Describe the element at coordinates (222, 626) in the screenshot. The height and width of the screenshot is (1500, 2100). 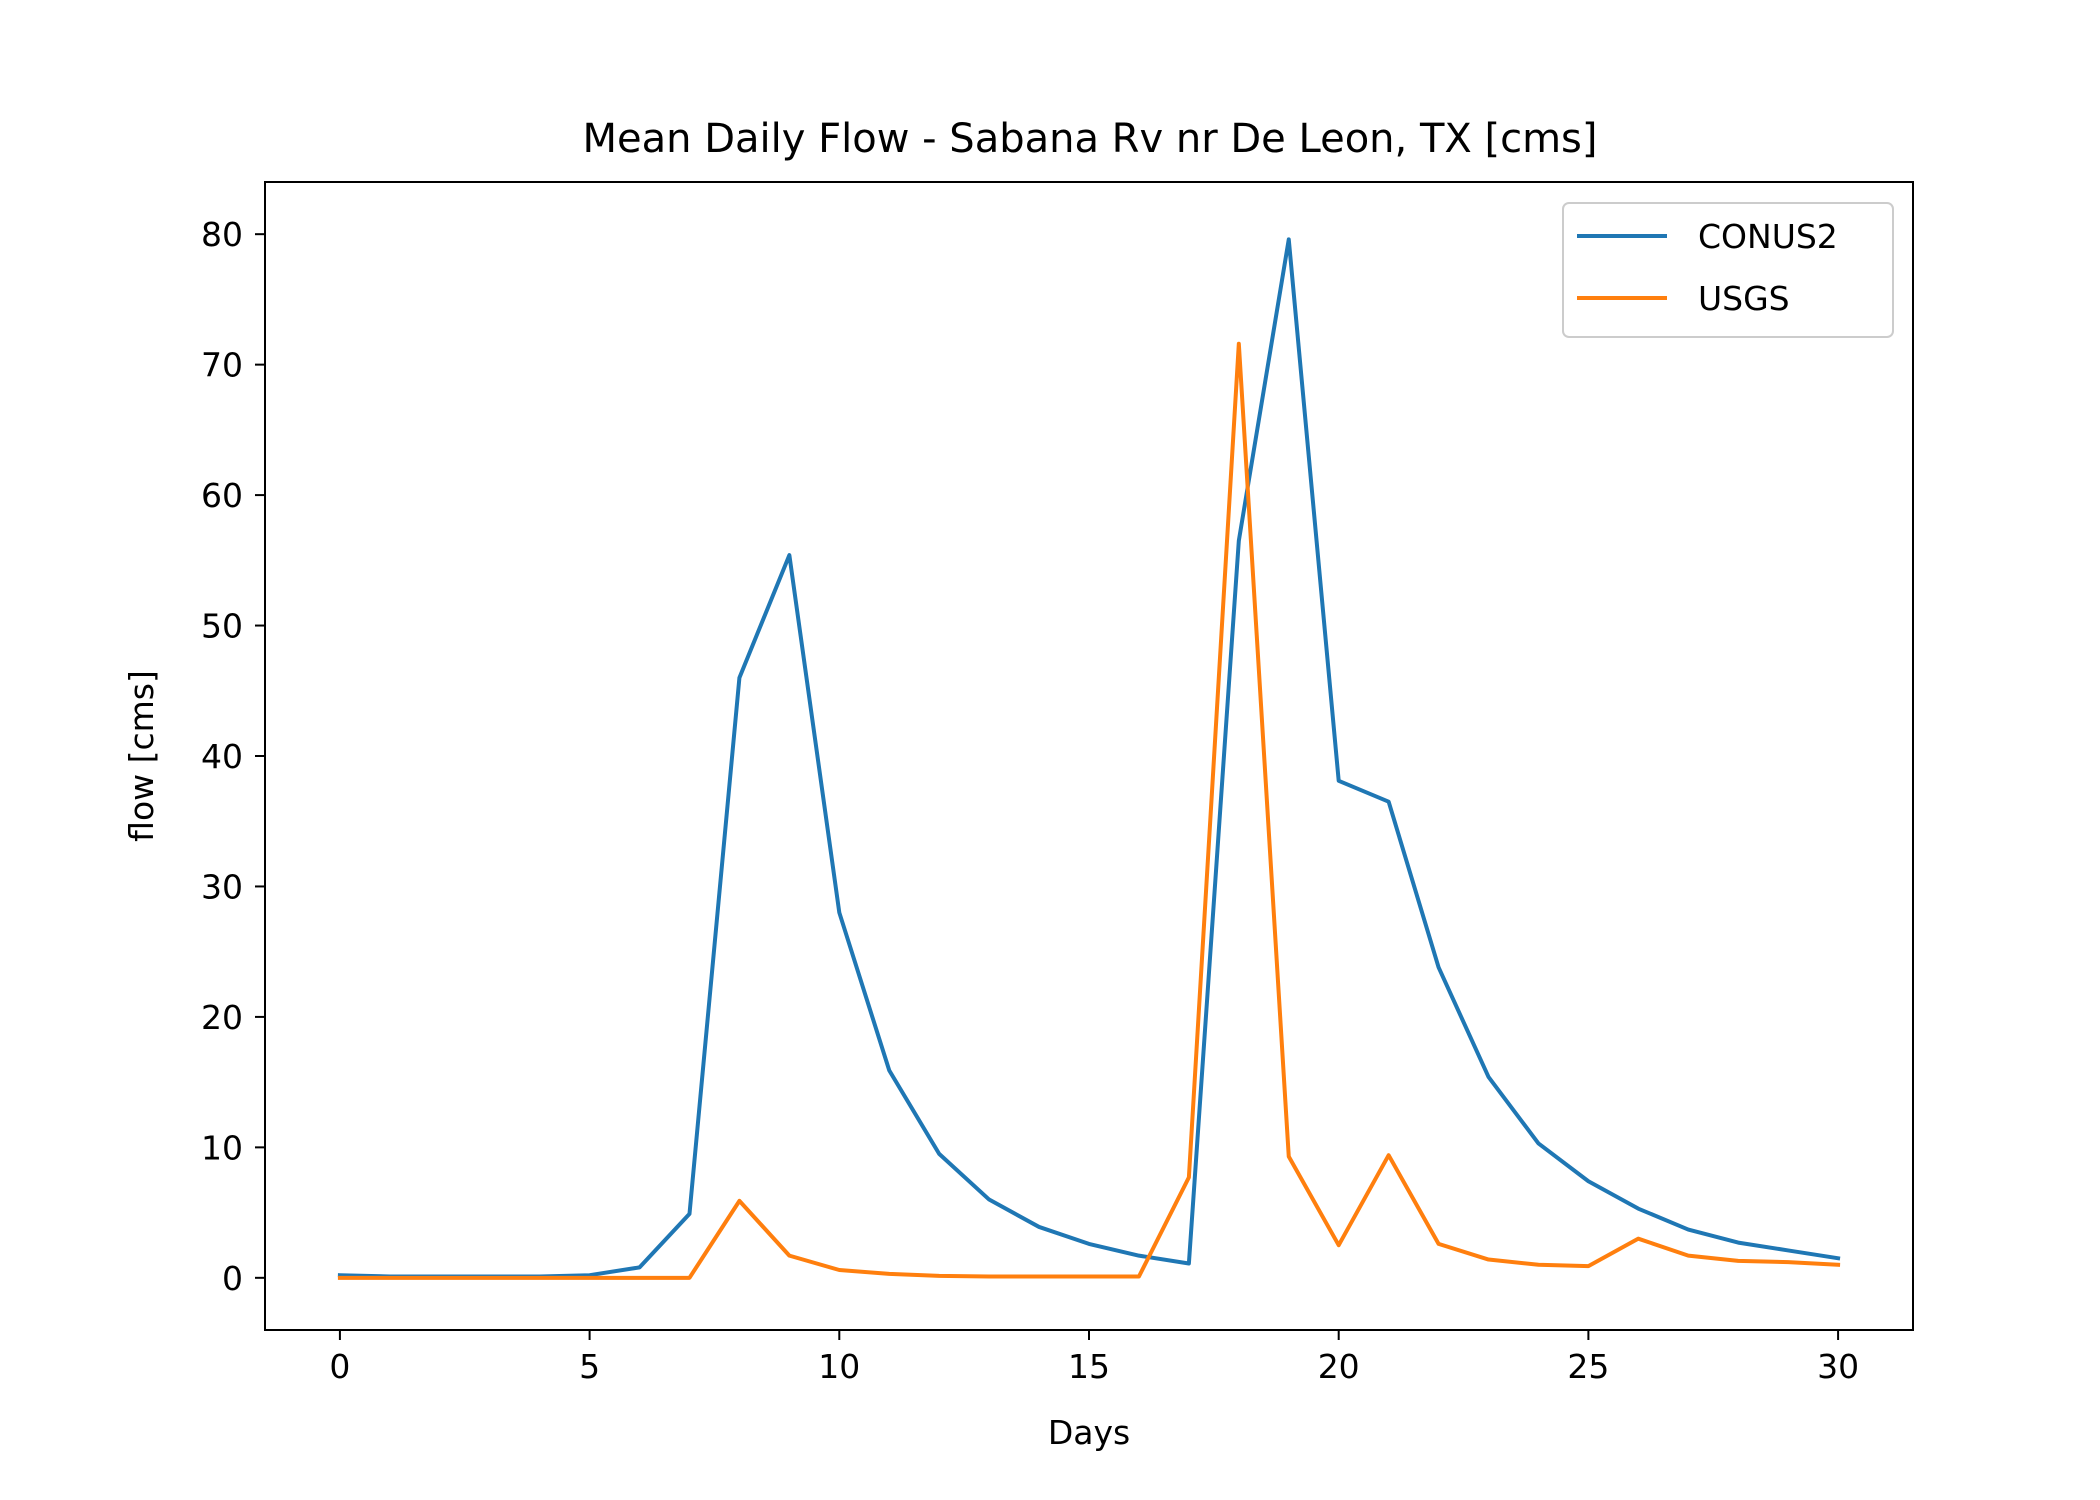
I see `y-tick-label: 50` at that location.